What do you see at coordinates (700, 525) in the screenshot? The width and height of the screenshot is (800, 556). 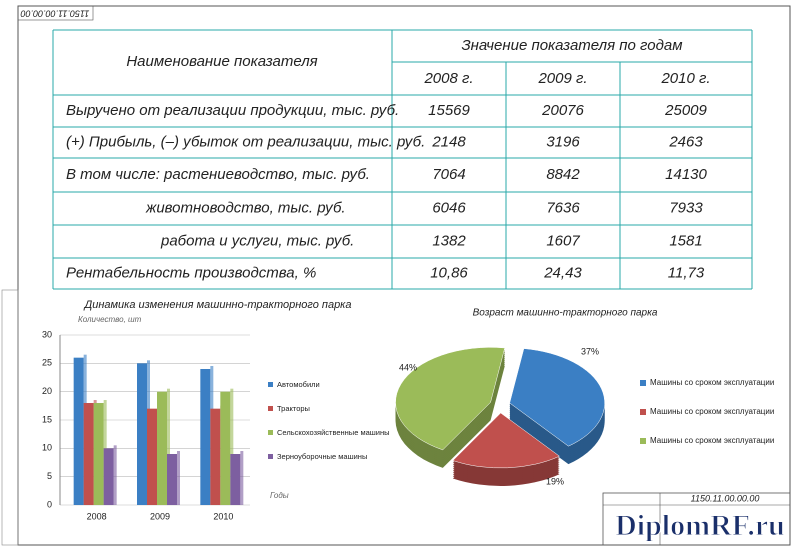 I see `watermark: DiplomRF.ru` at bounding box center [700, 525].